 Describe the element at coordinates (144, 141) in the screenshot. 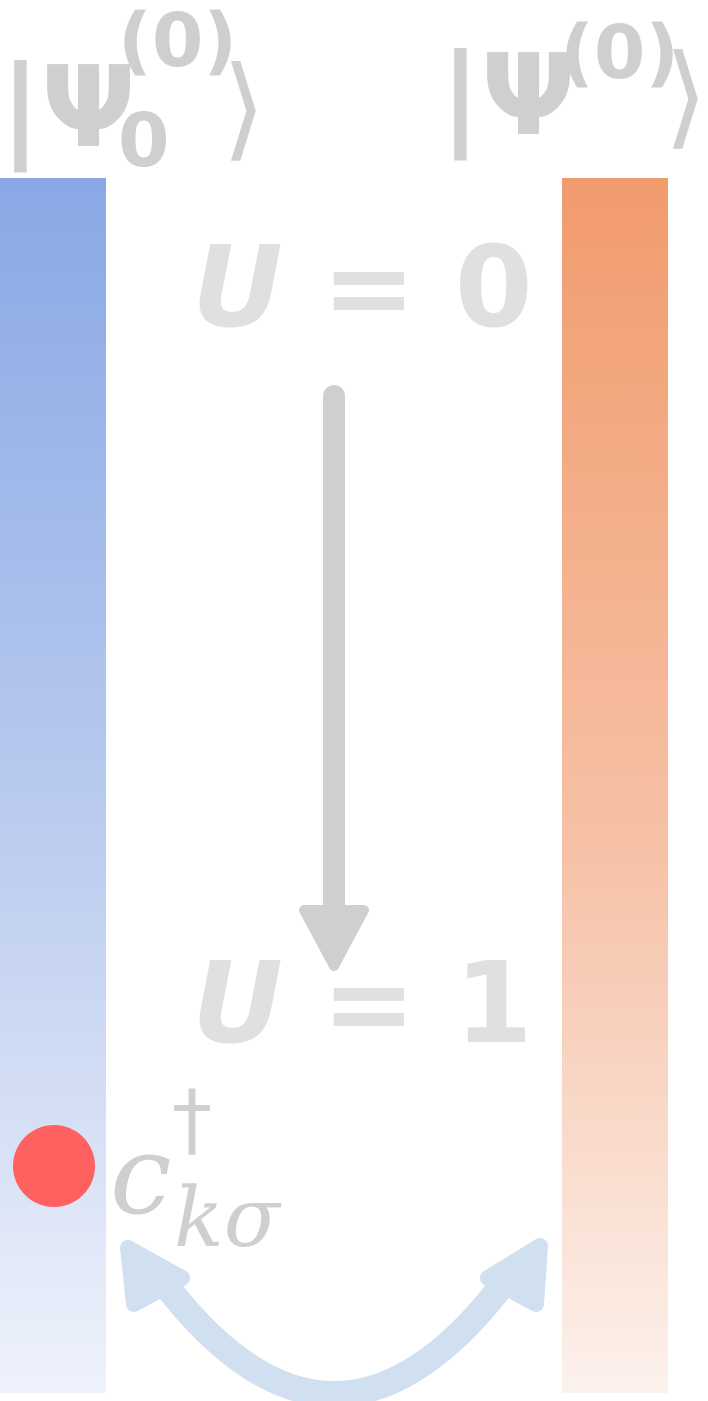

I see `left-state-subscript: 0` at that location.